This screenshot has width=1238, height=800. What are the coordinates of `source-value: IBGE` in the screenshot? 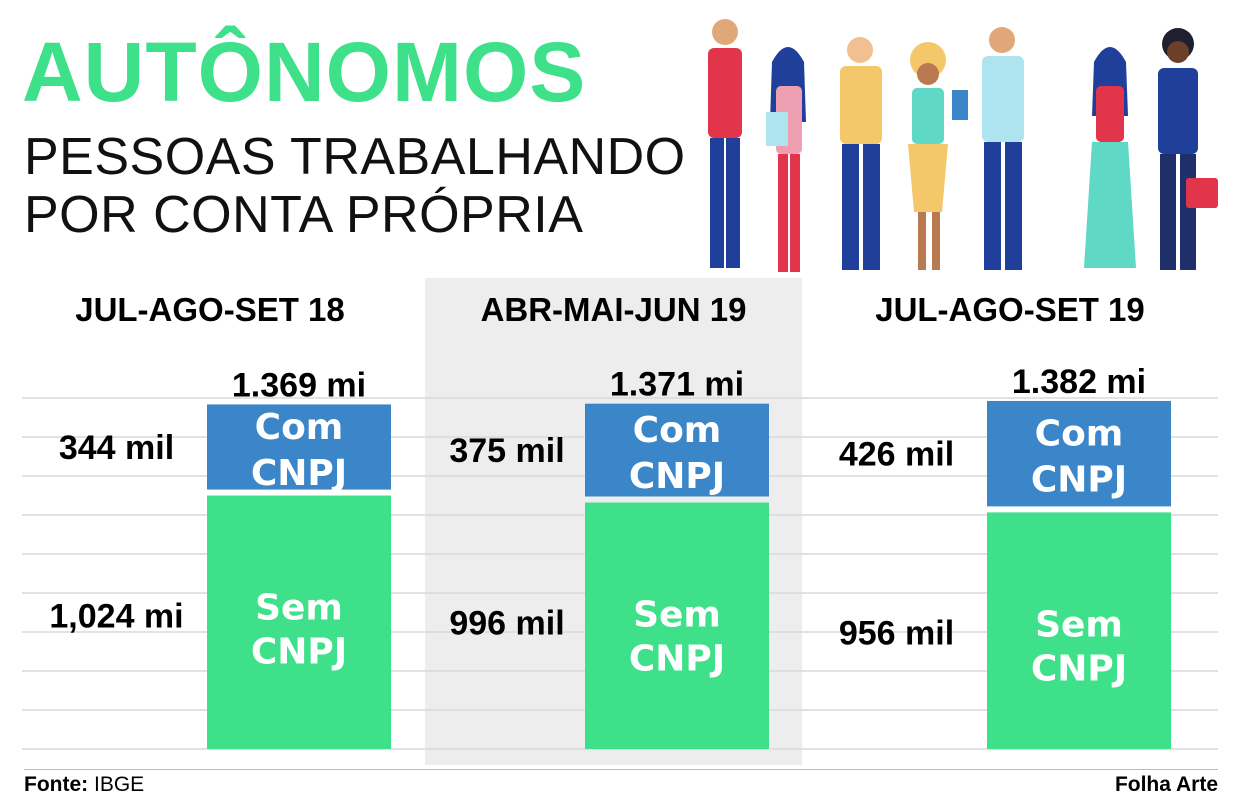 It's located at (119, 784).